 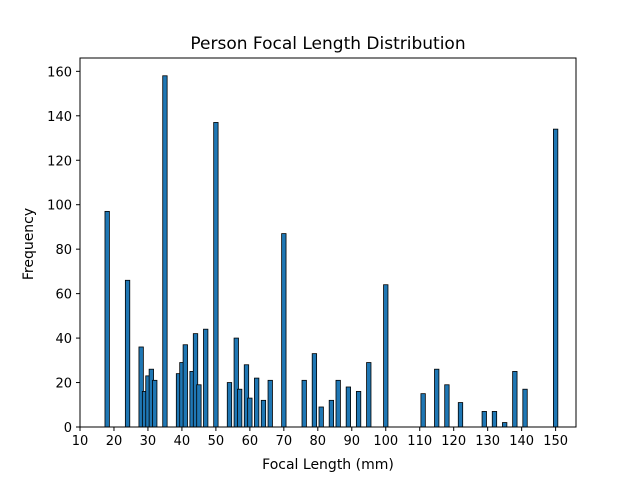 I want to click on y-tick-label: 120, so click(x=59, y=161).